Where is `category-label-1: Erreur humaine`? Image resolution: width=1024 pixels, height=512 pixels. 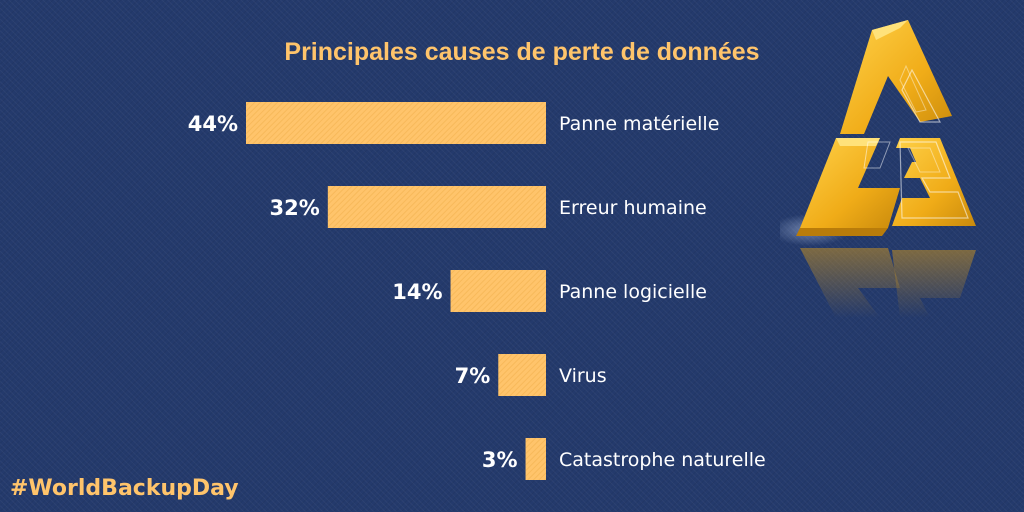 category-label-1: Erreur humaine is located at coordinates (633, 208).